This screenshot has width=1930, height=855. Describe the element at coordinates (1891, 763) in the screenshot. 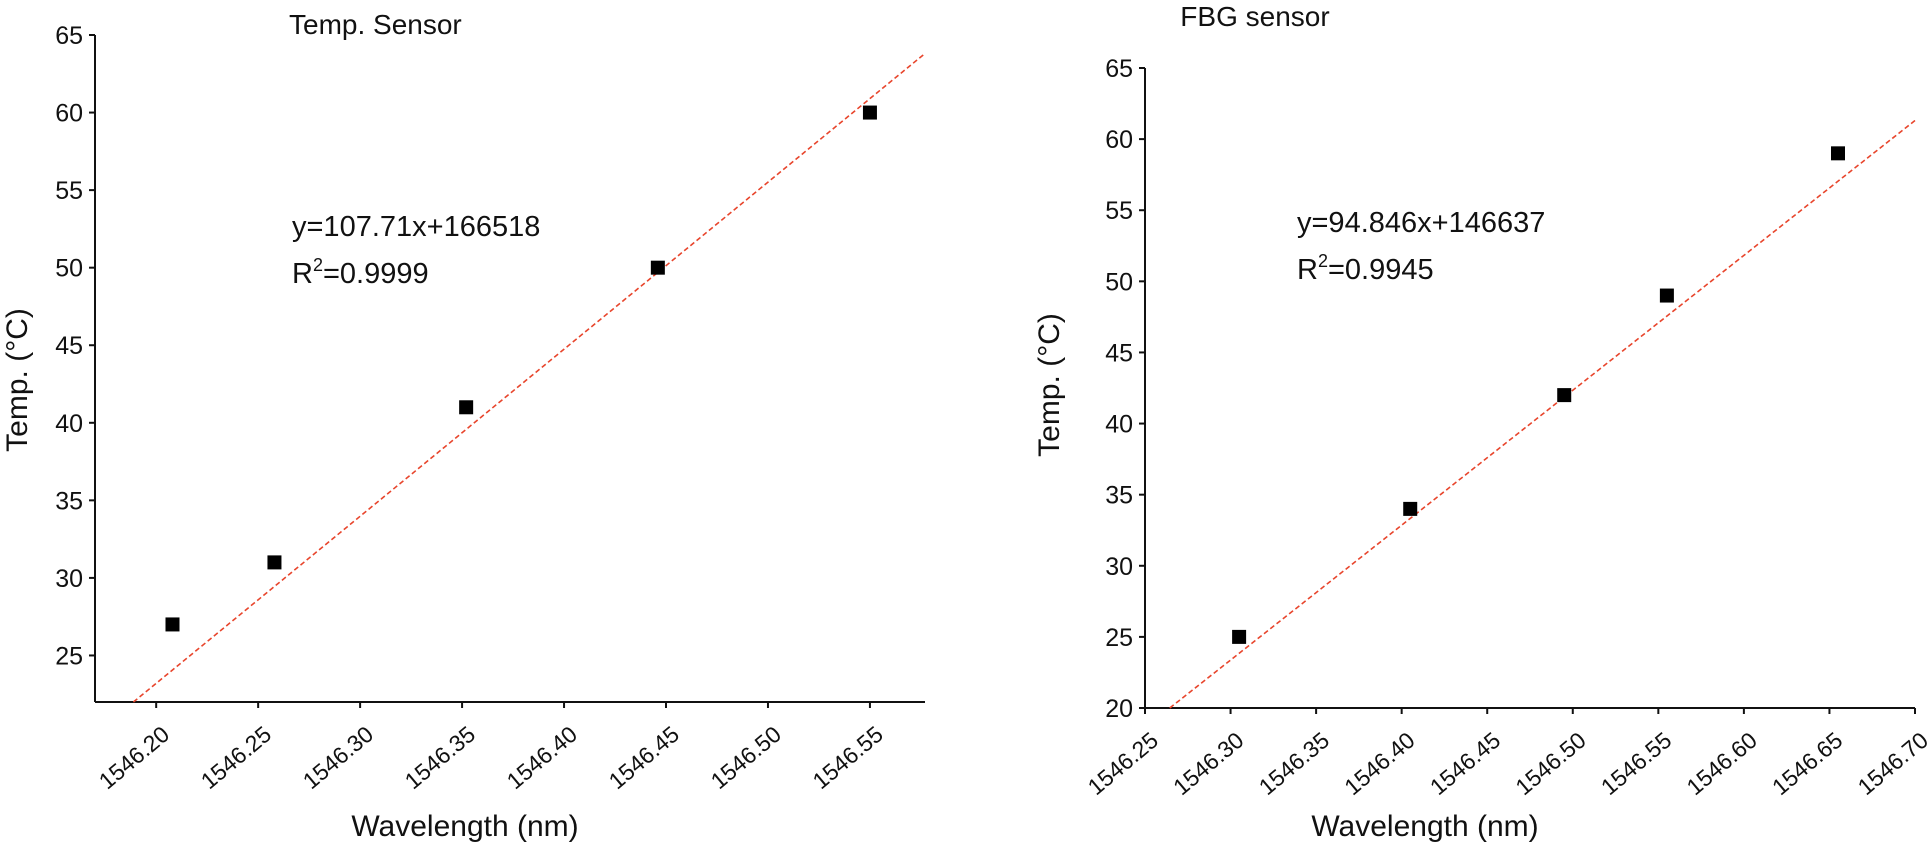

I see `x-tick-label: 1546.70` at that location.